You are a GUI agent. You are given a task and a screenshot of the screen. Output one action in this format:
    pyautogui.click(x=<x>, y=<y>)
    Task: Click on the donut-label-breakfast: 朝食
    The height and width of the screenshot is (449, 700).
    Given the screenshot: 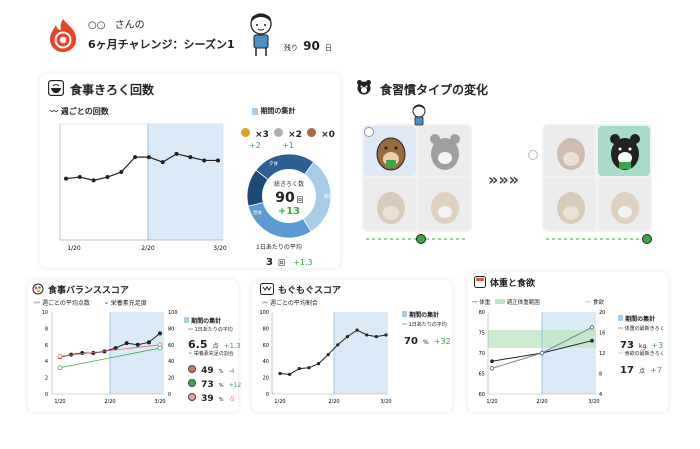 What is the action you would take?
    pyautogui.click(x=328, y=196)
    